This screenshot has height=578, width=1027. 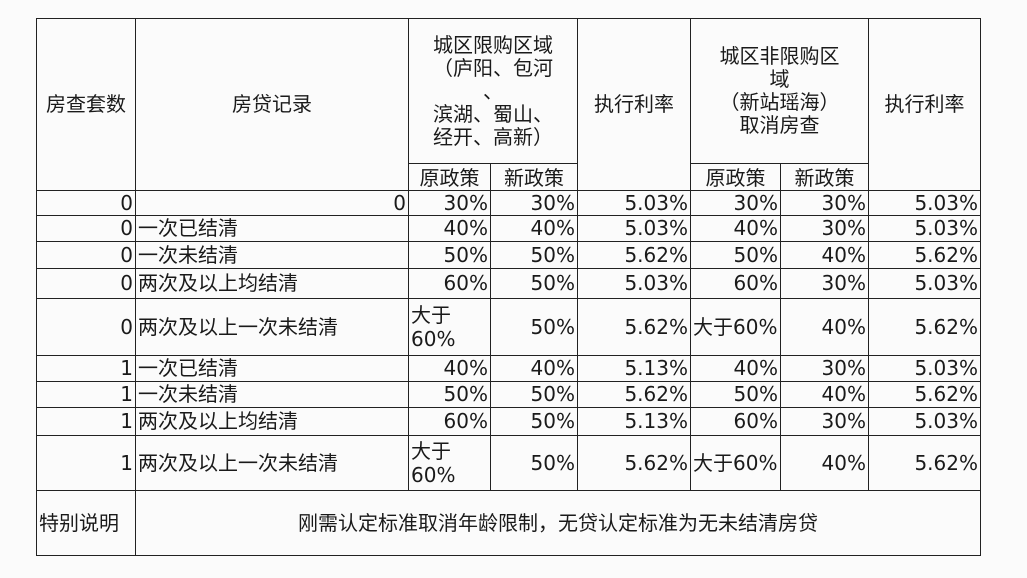 I want to click on table-row: 0 一次未结清 50% 50% 5.62% 50% 40% 5.62%, so click(x=508, y=255).